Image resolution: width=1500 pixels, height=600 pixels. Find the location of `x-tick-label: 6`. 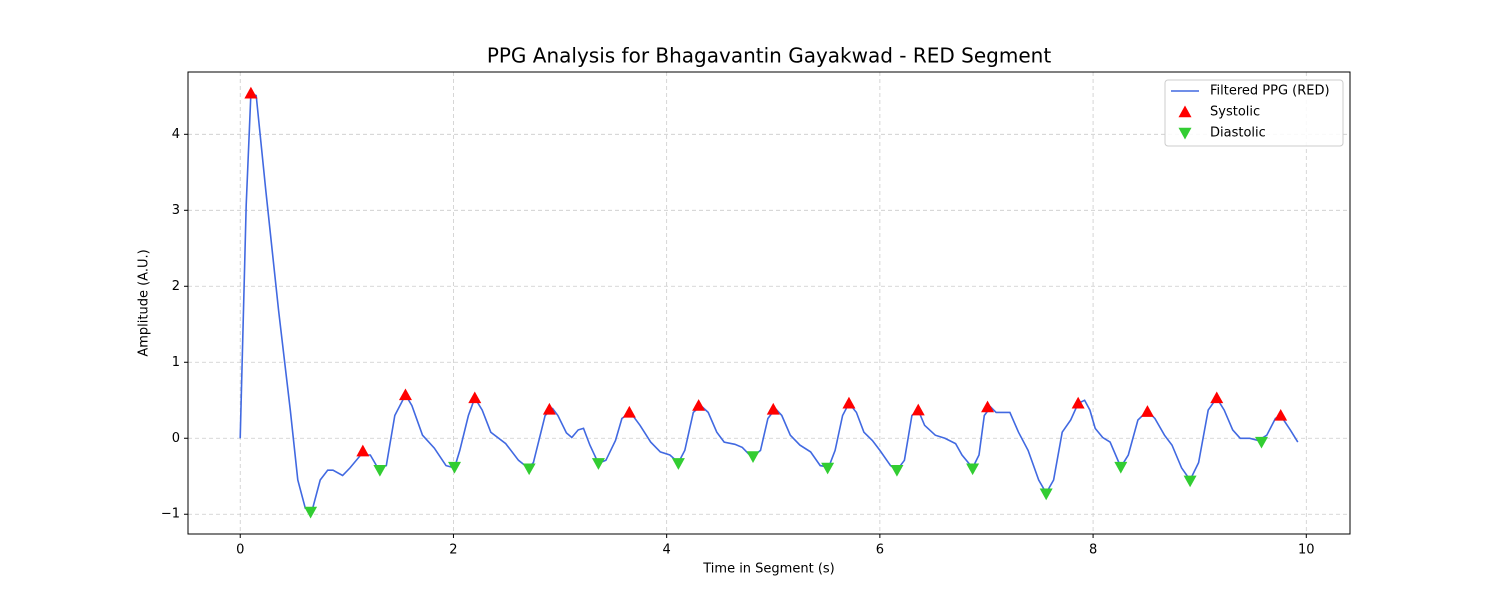

x-tick-label: 6 is located at coordinates (880, 550).